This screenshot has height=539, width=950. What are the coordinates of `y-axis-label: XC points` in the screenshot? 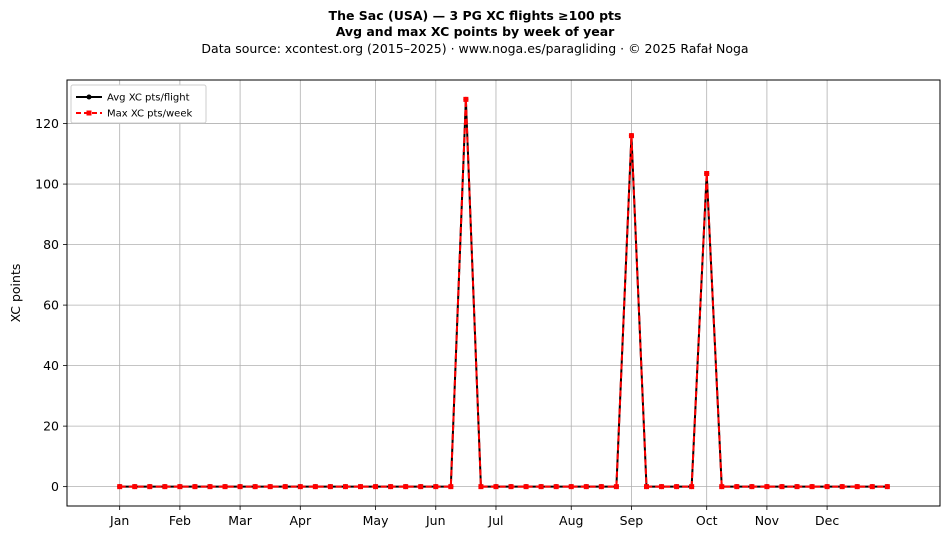 It's located at (15, 293).